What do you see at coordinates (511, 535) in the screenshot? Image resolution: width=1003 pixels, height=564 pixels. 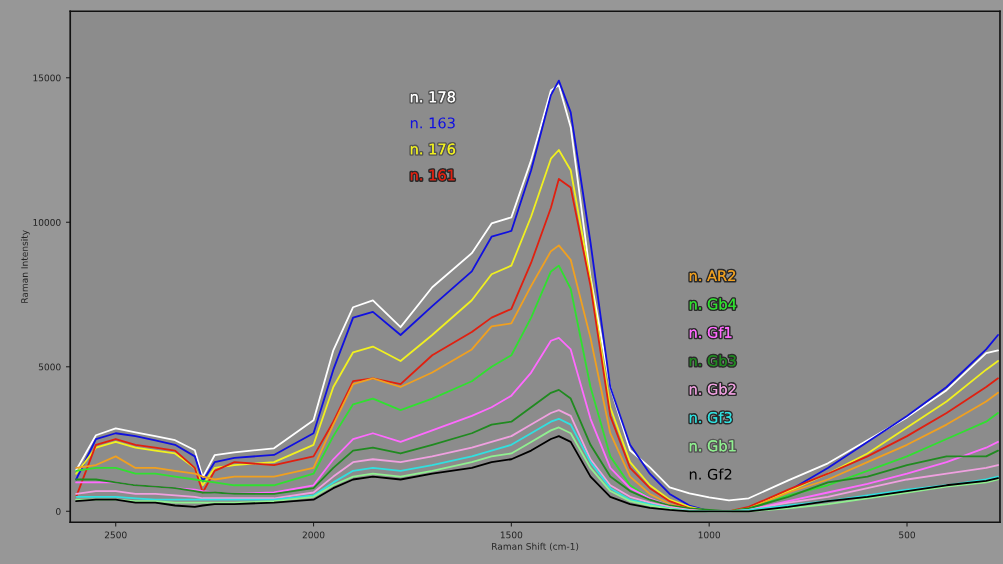 I see `x-tick-label: 1500` at bounding box center [511, 535].